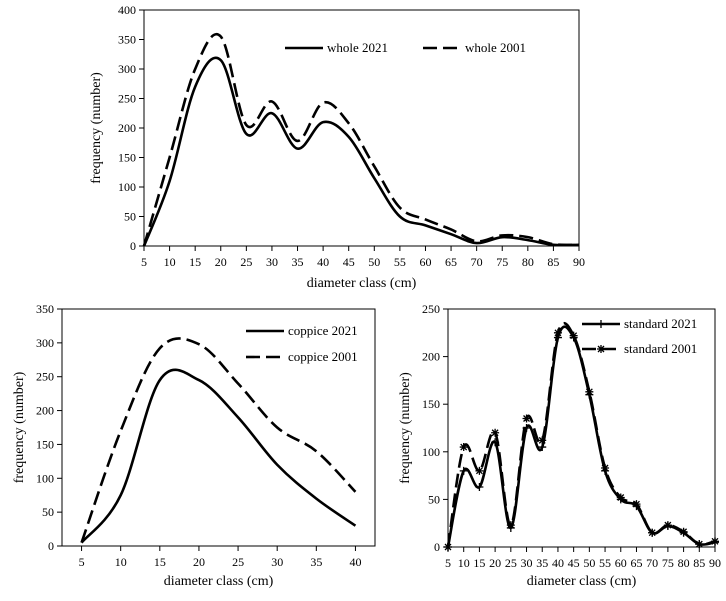  Describe the element at coordinates (660, 348) in the screenshot. I see `legend-label: standard 2001` at that location.